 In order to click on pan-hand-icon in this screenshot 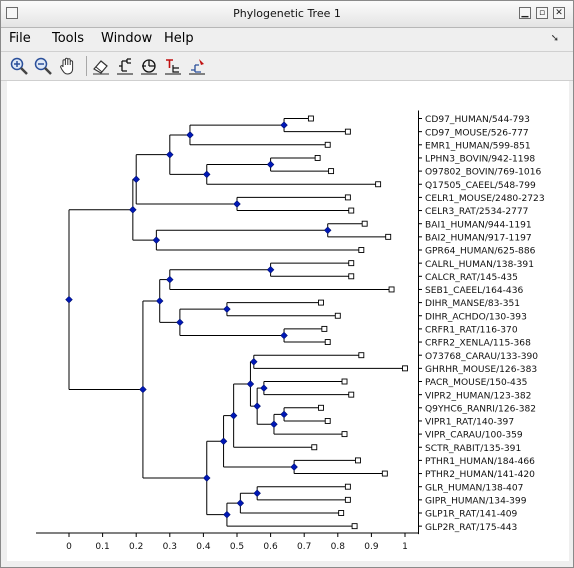, I will do `click(68, 66)`.